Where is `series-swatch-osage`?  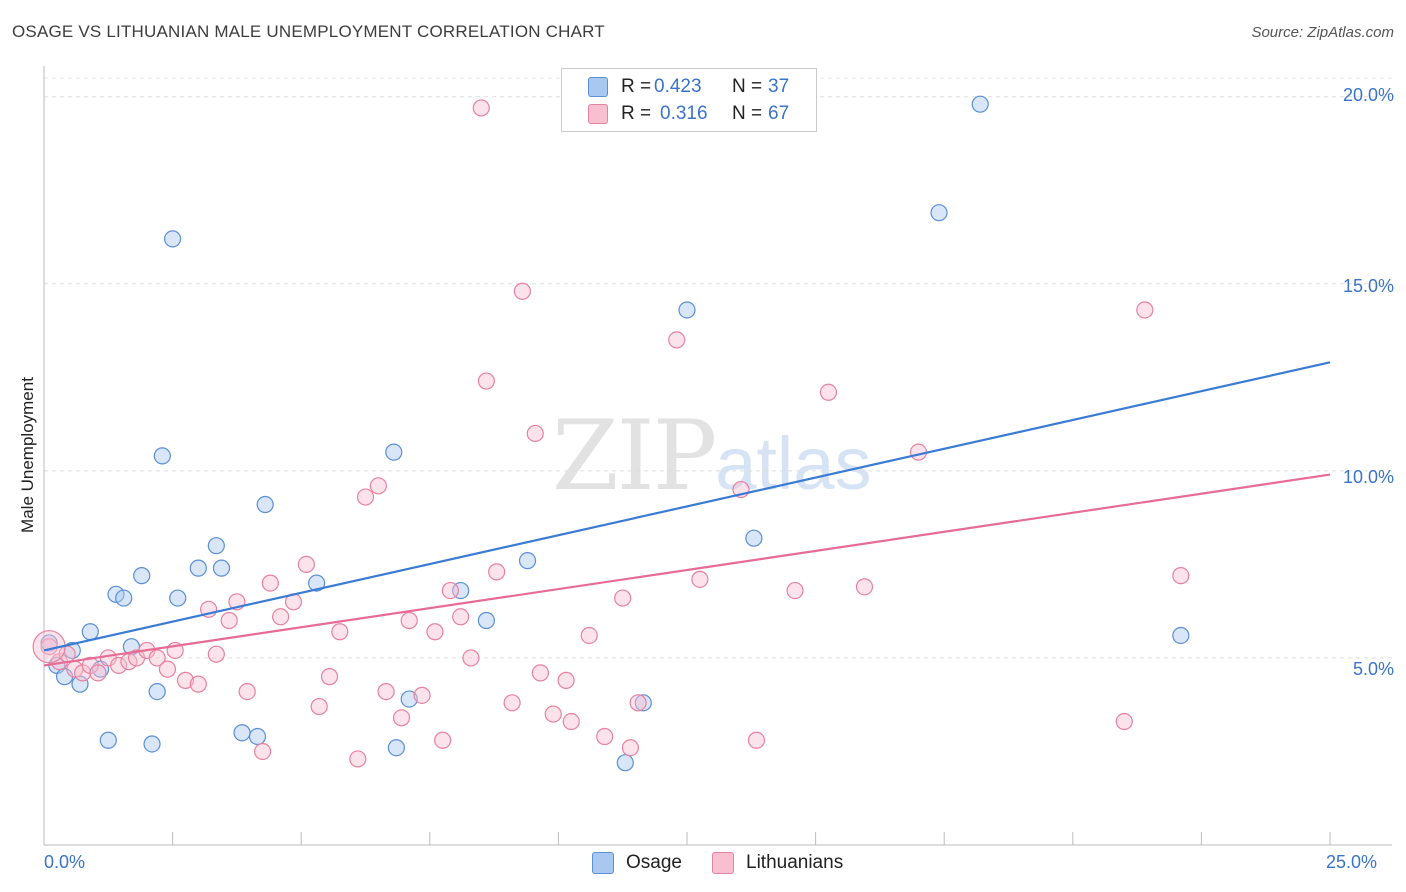
series-swatch-osage is located at coordinates (603, 863).